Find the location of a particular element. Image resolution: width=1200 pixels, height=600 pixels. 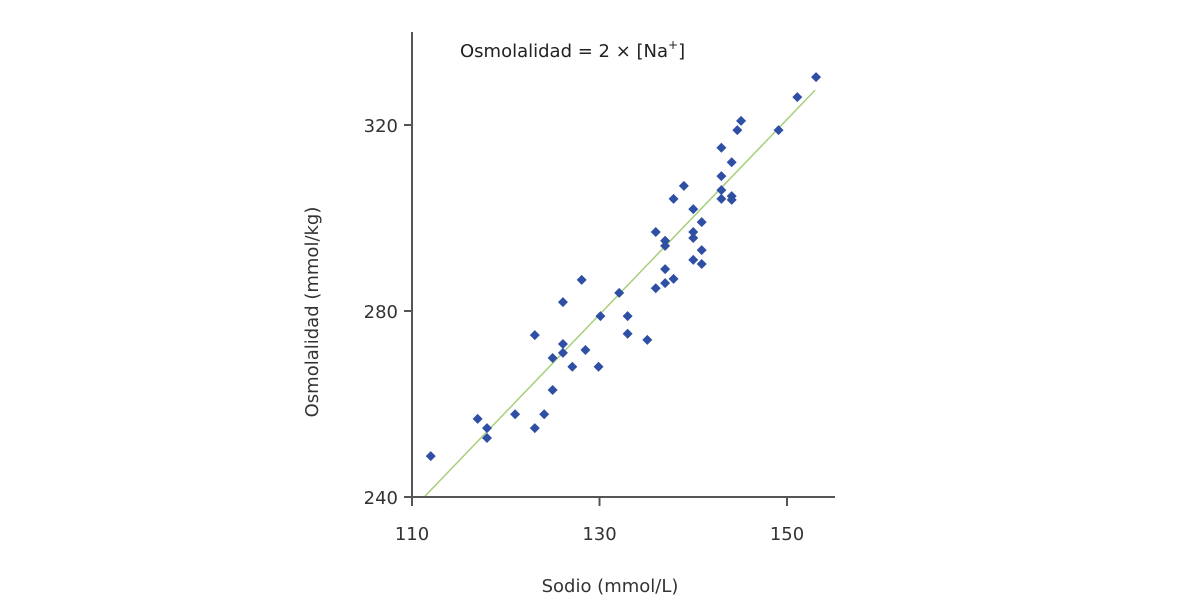

chart-title: Osmolalidad = 2 × [Na+] is located at coordinates (572, 50).